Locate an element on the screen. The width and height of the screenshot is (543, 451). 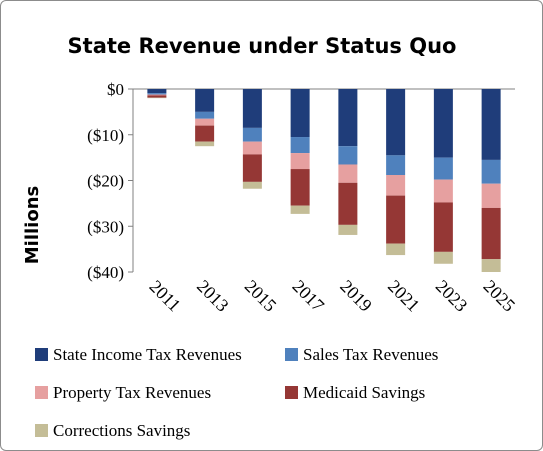
x-tick-label: 2025 is located at coordinates (500, 296).